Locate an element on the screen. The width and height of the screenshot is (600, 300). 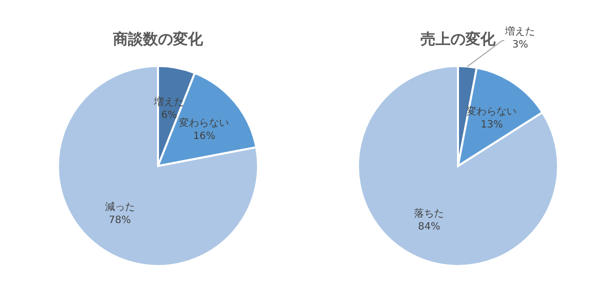
slice-label: 減った is located at coordinates (119, 207).